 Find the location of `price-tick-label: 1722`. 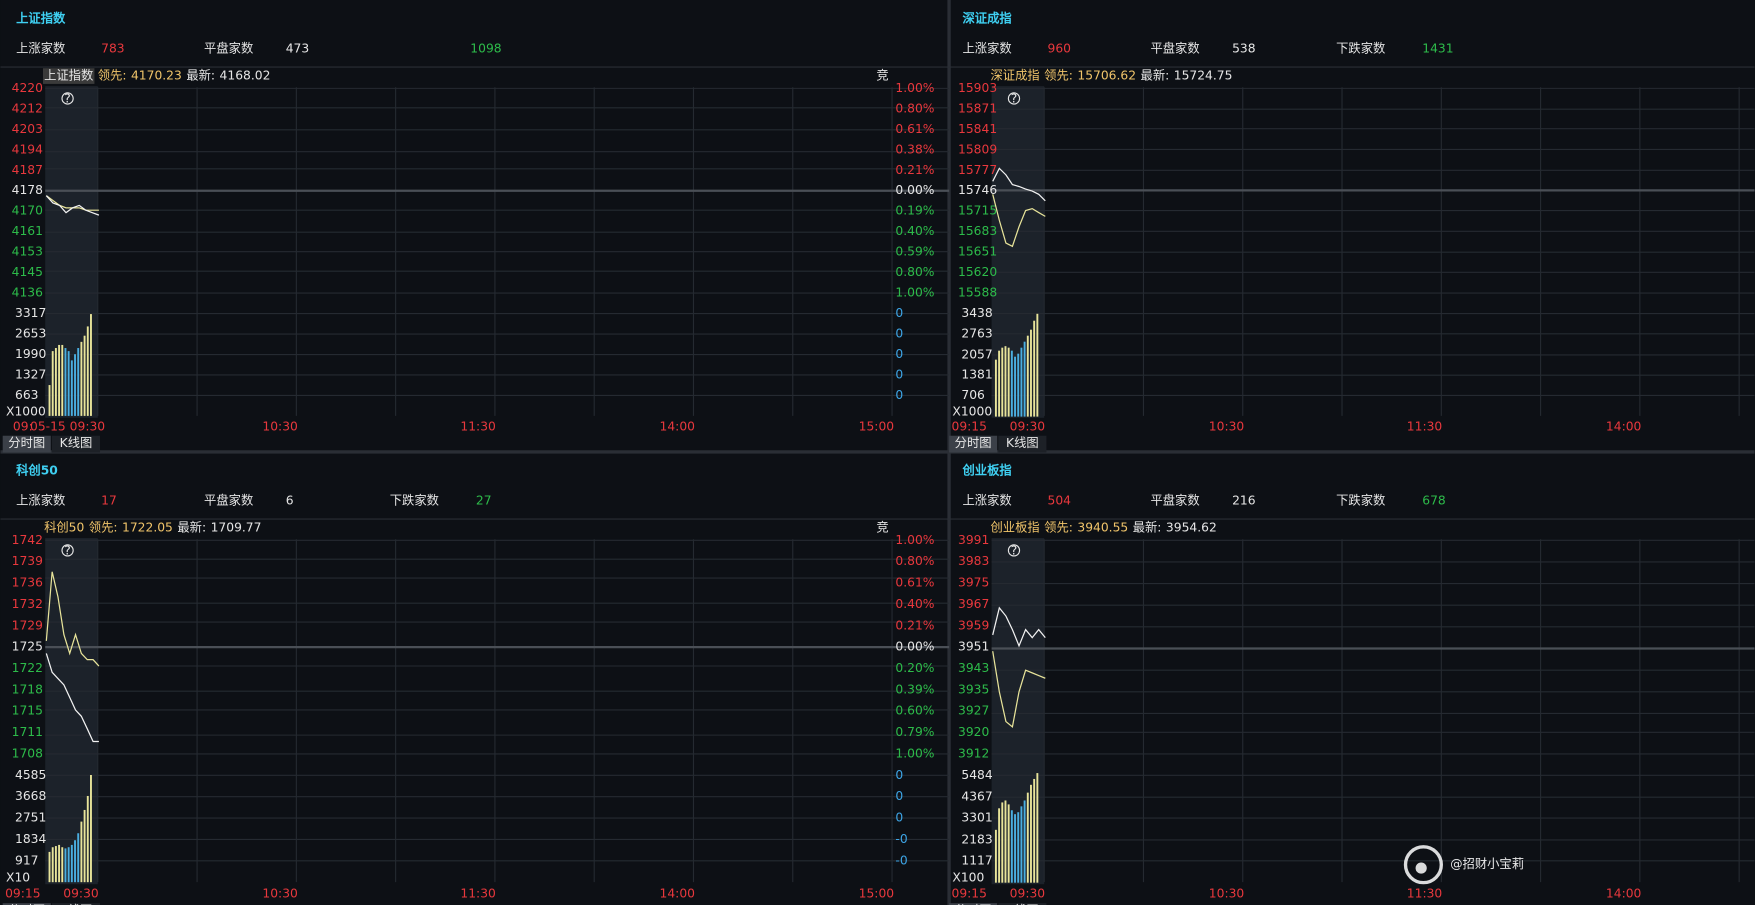

price-tick-label: 1722 is located at coordinates (27, 668).